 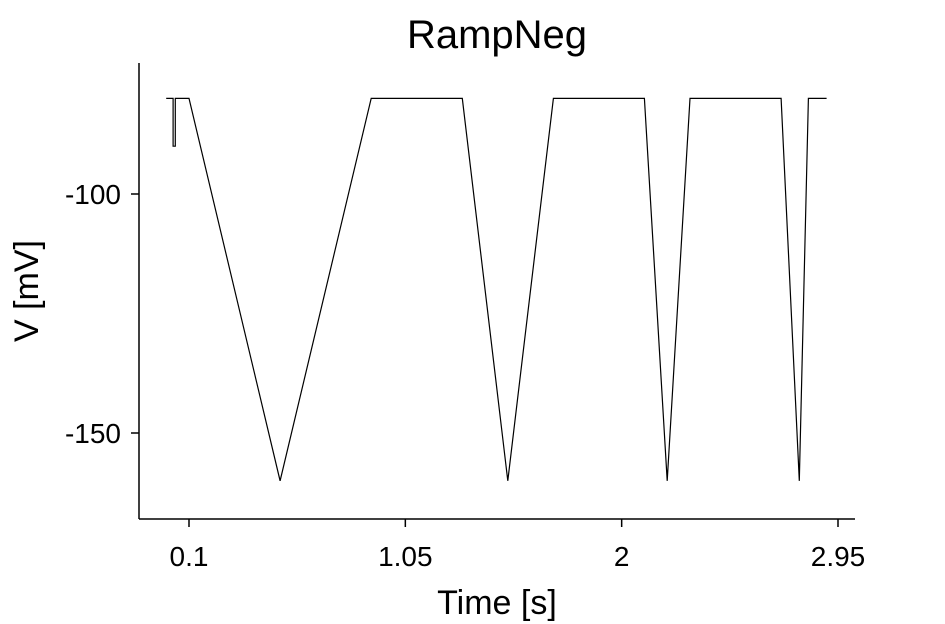 I want to click on x-tick-label: 0.1, so click(x=189, y=556).